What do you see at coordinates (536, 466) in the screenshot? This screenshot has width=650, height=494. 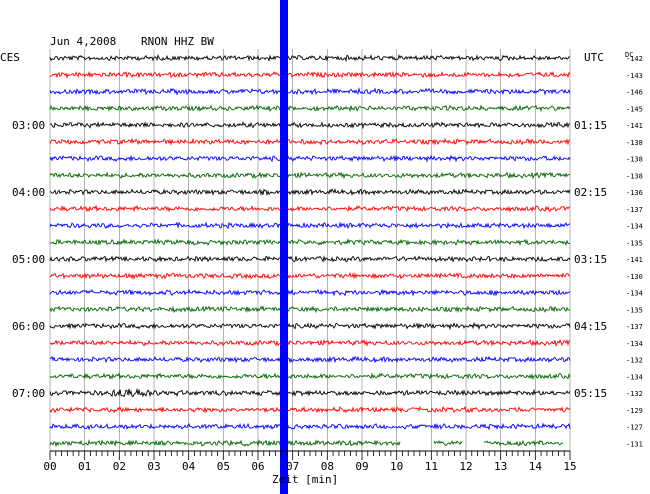 I see `x-tick-label: 14` at bounding box center [536, 466].